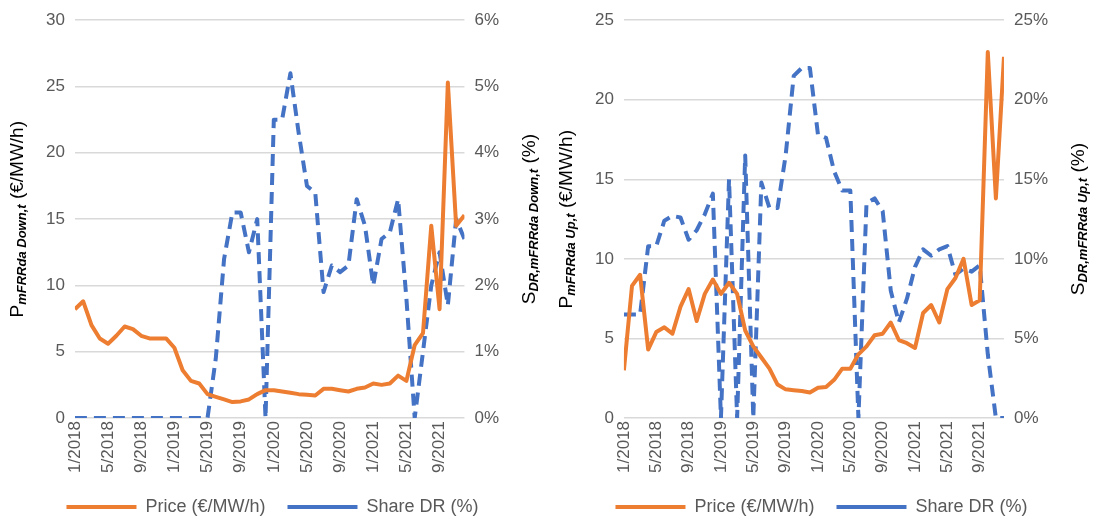 The image size is (1099, 530). I want to click on y2-tick-label: 4%, so click(487, 152).